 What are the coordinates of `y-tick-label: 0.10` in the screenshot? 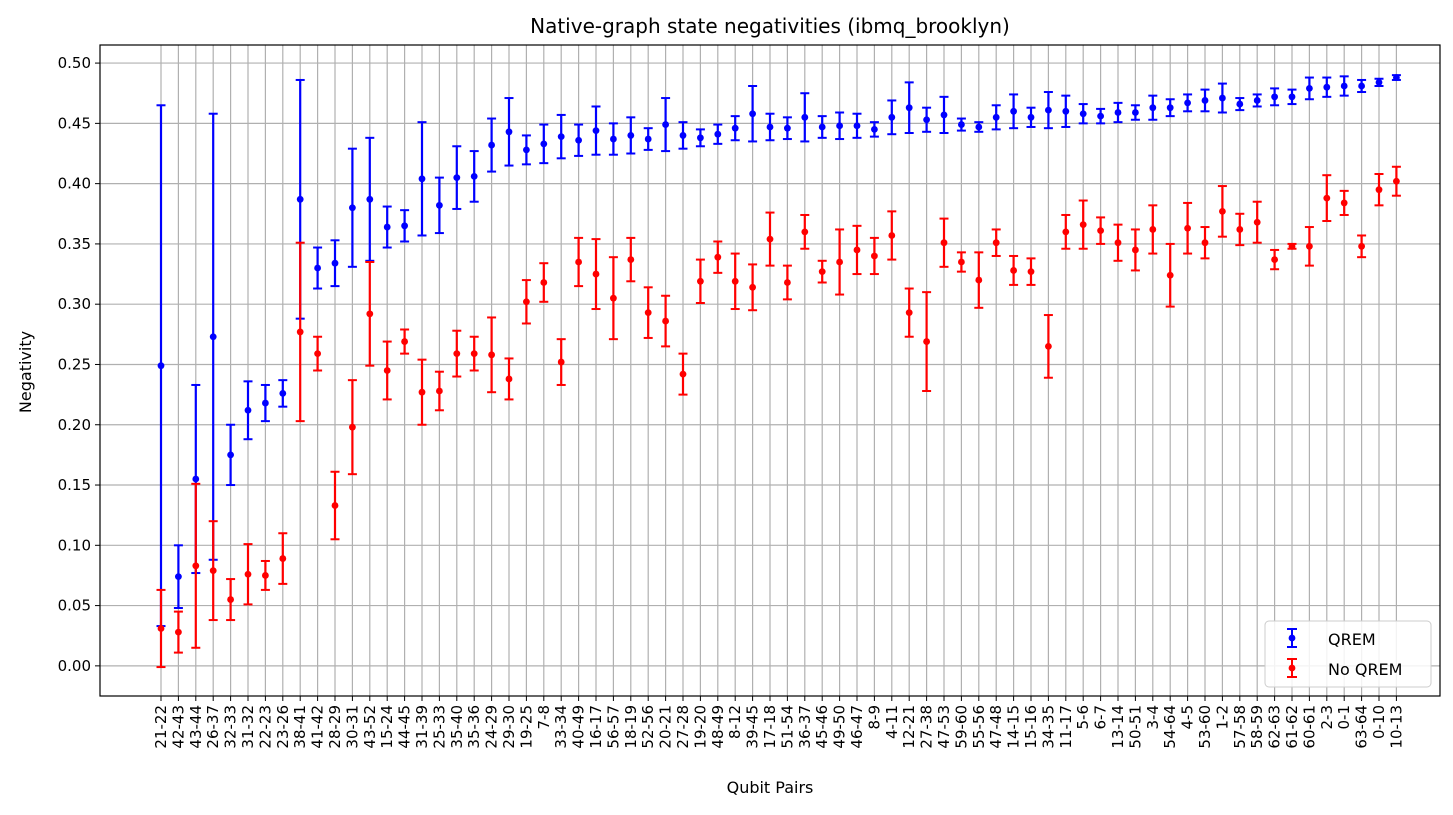 It's located at (74, 545).